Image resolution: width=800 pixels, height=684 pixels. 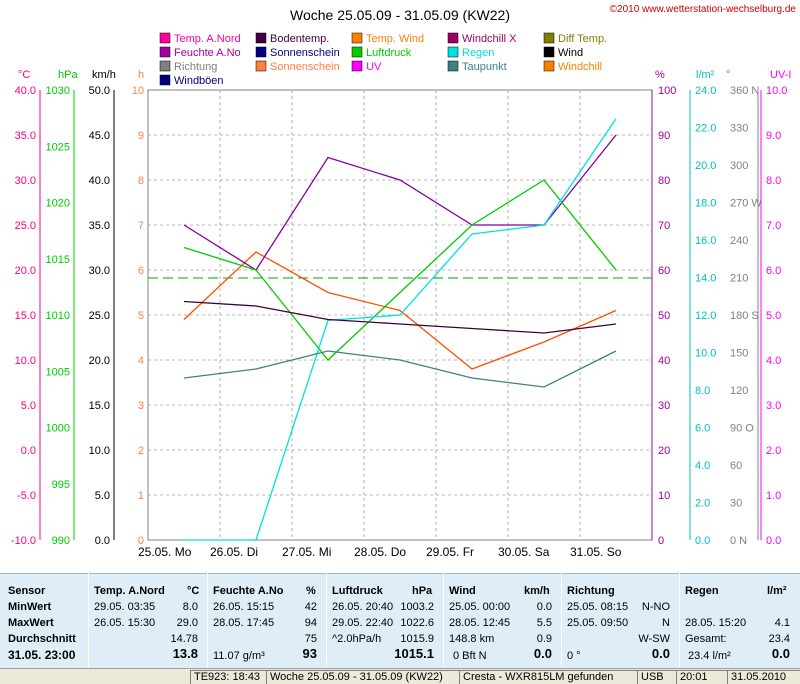 What do you see at coordinates (299, 39) in the screenshot?
I see `legend-label: Bodentemp.` at bounding box center [299, 39].